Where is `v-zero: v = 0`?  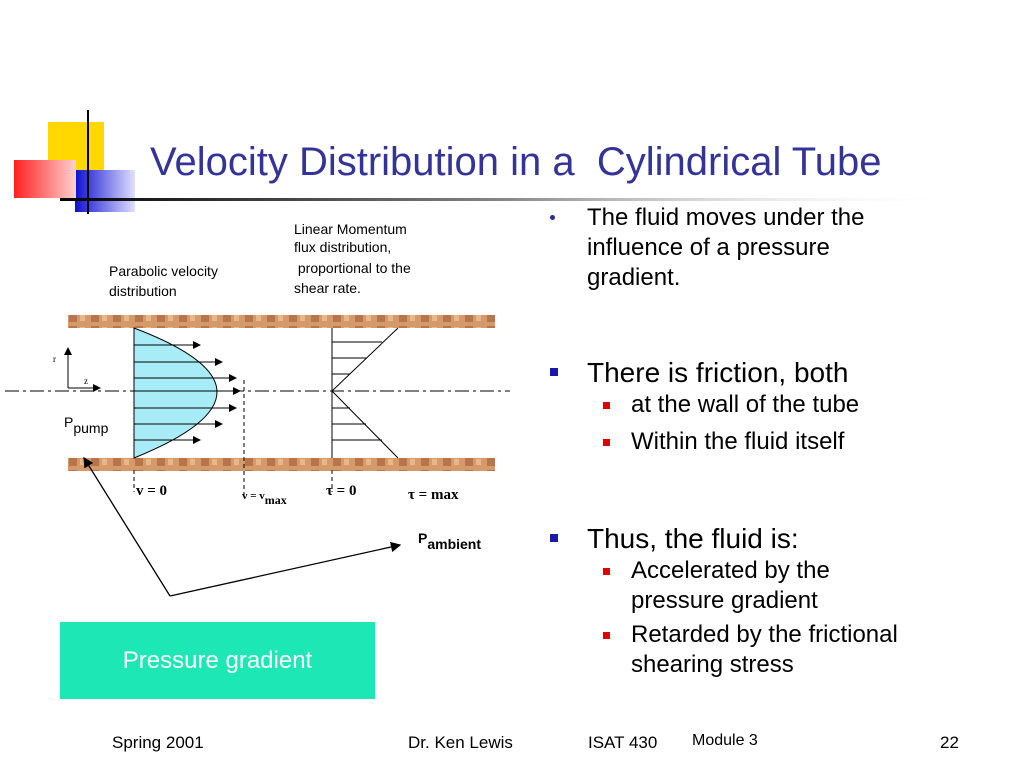 v-zero: v = 0 is located at coordinates (151, 491).